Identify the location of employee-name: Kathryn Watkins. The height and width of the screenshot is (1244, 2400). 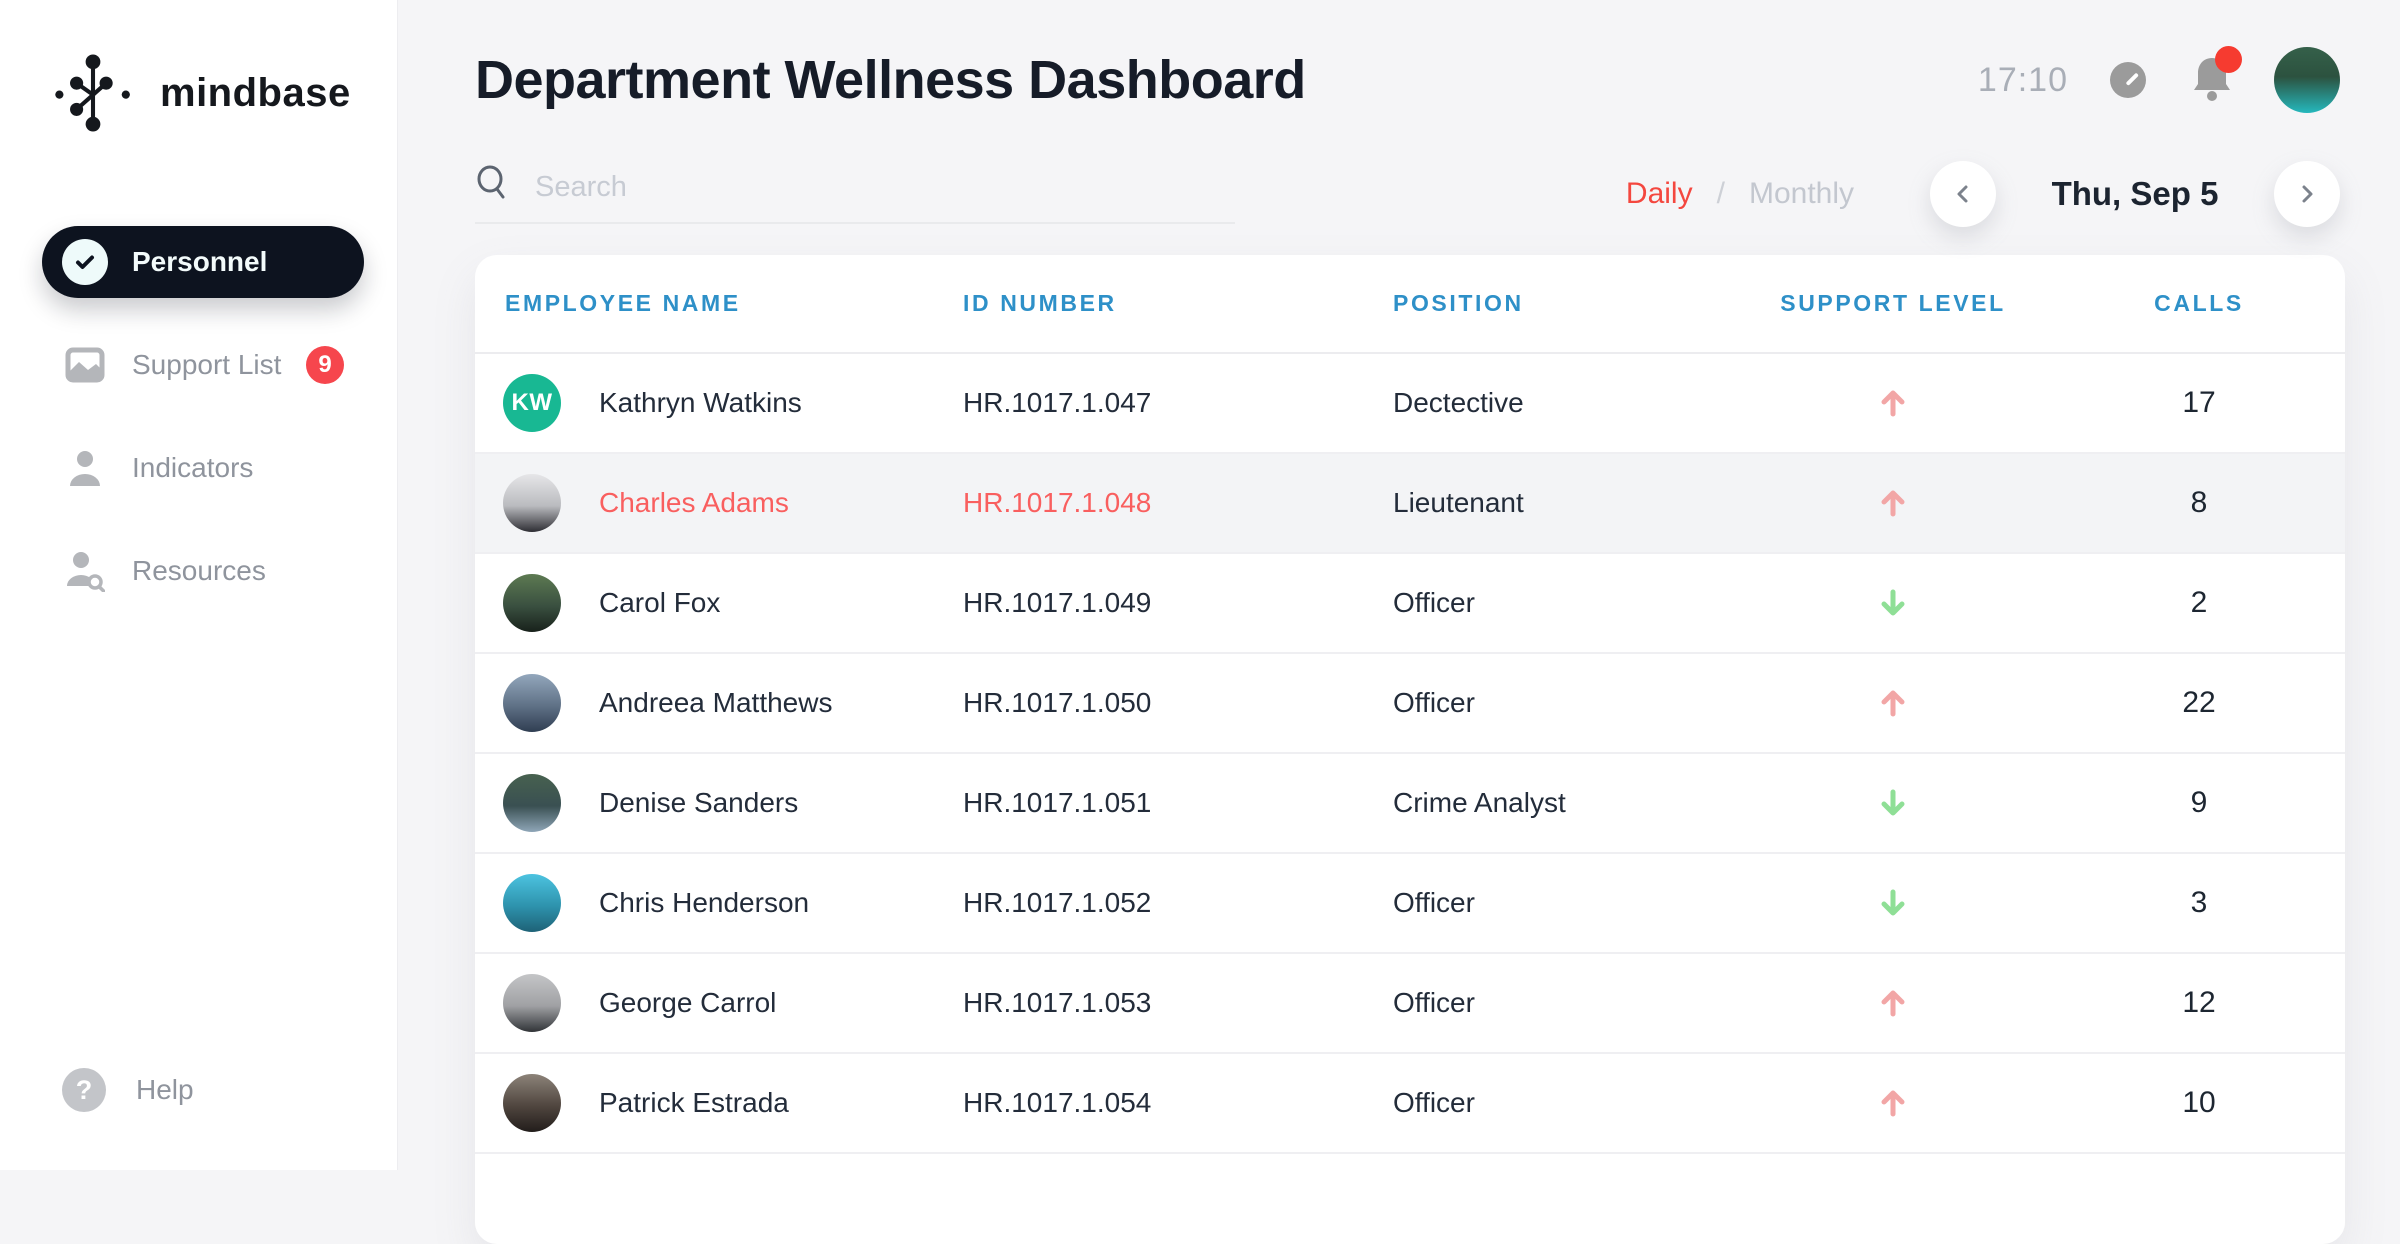
(700, 402).